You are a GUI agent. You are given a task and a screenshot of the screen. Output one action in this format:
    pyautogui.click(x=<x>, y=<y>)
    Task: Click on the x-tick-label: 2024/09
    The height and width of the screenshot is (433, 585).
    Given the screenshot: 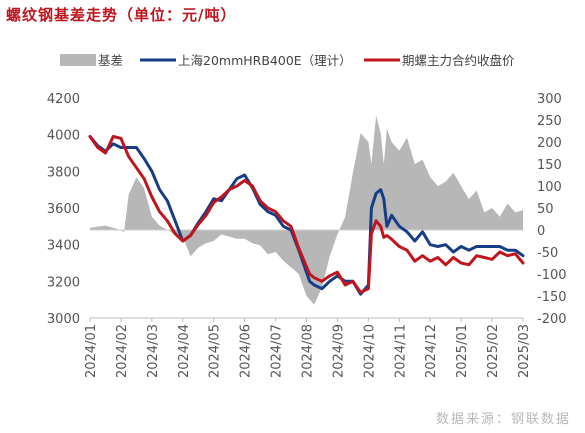 What is the action you would take?
    pyautogui.click(x=338, y=351)
    